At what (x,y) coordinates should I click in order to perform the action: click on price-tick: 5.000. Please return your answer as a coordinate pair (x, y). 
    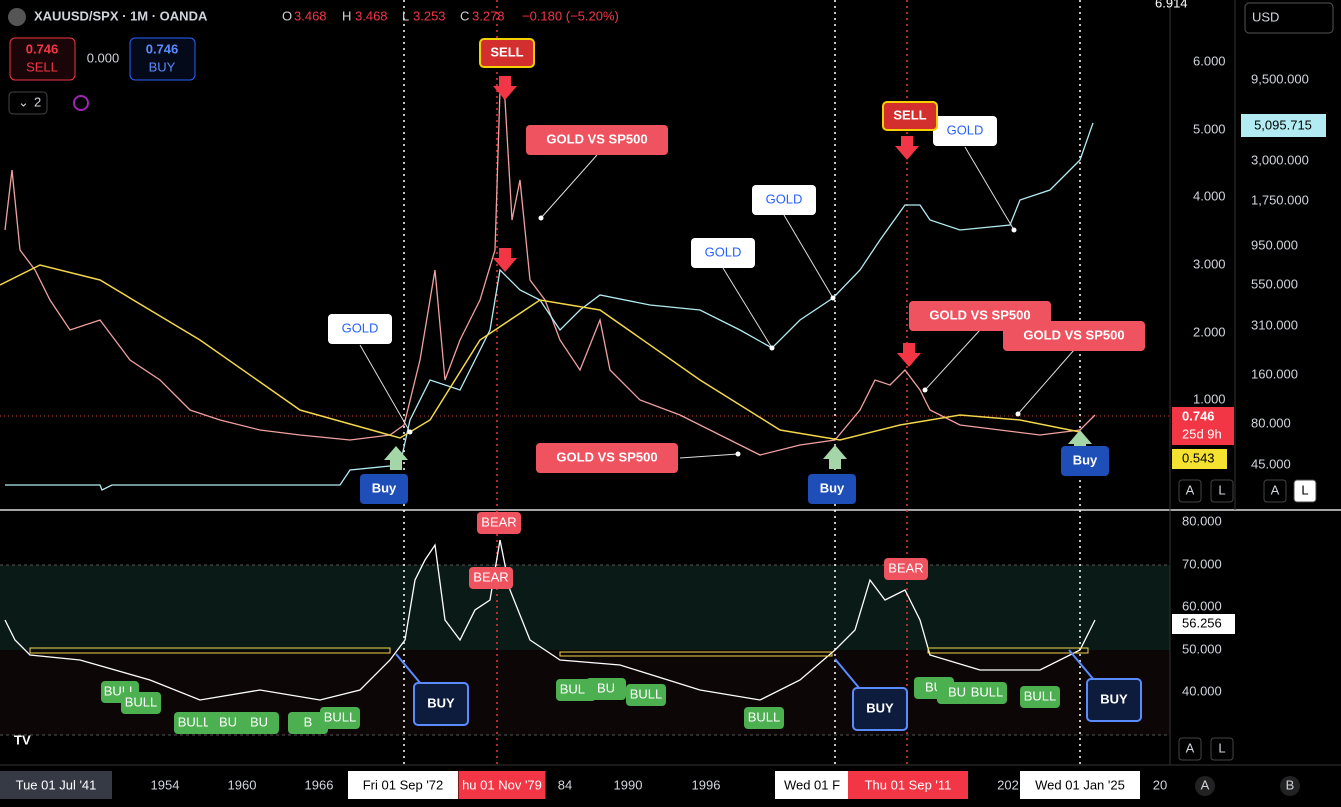
    Looking at the image, I should click on (1209, 128).